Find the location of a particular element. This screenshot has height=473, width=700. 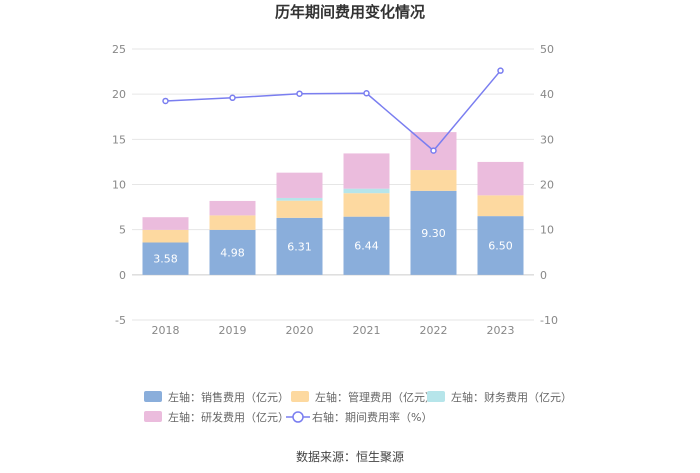

category-label: 2020 is located at coordinates (300, 330).